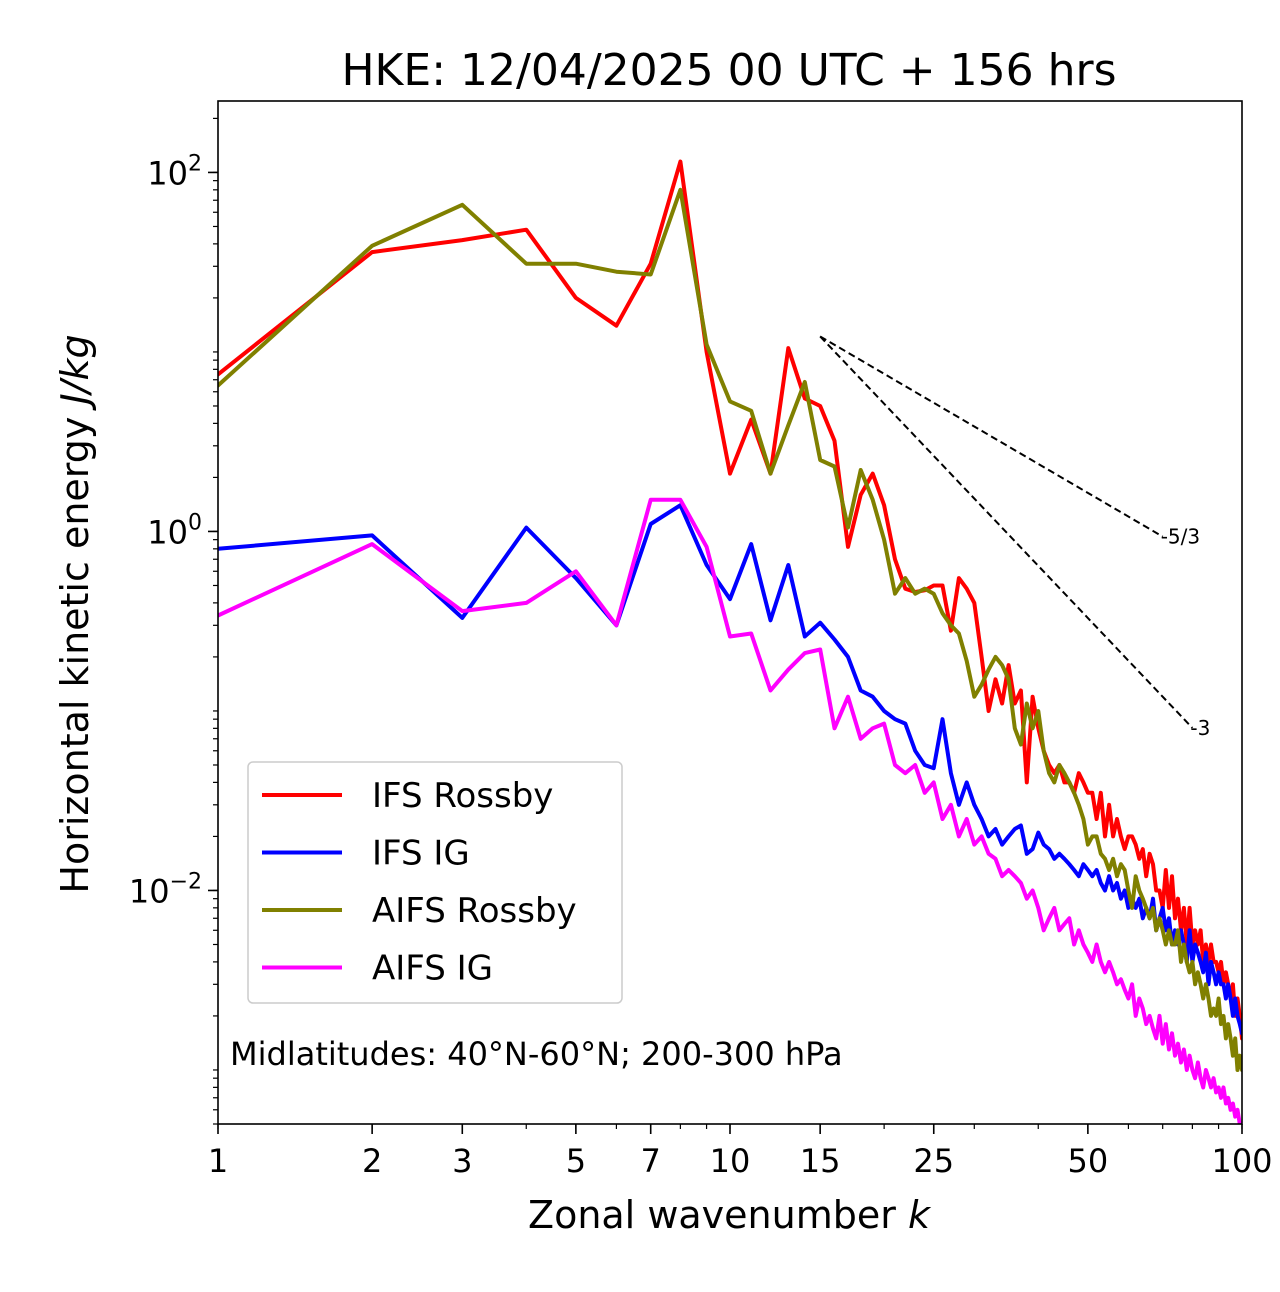 Image resolution: width=1280 pixels, height=1292 pixels. I want to click on legend-label-aifs-rossby: AIFS Rossby, so click(474, 911).